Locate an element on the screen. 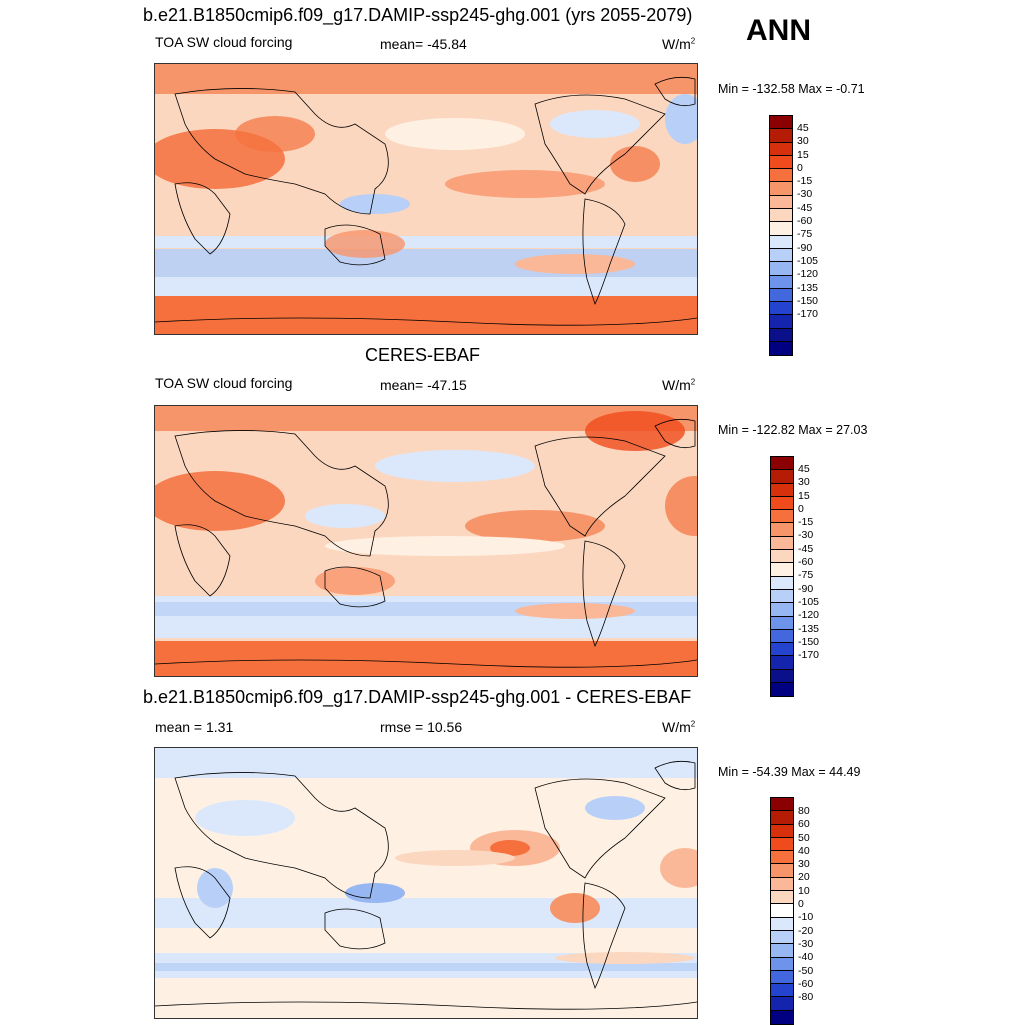  colorbar-tick-label: -40 is located at coordinates (806, 957).